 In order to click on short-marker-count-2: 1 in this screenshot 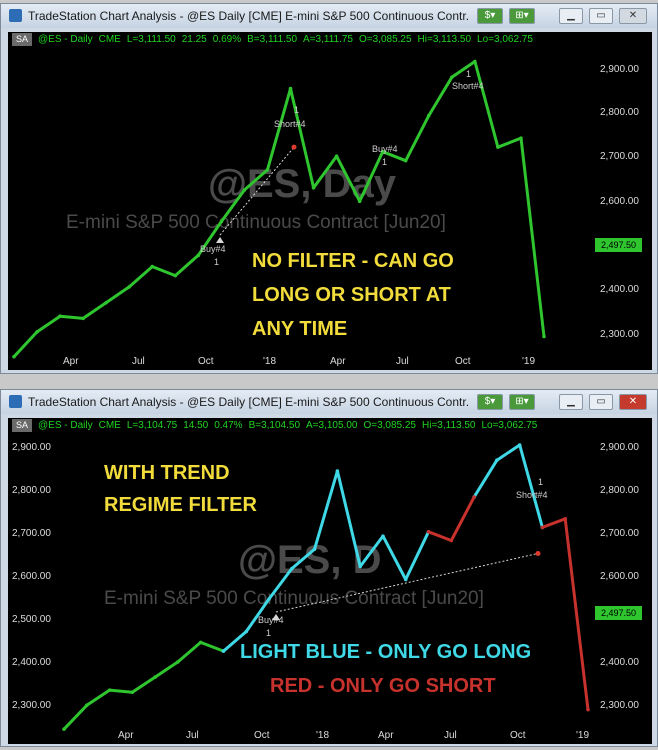, I will do `click(469, 74)`.